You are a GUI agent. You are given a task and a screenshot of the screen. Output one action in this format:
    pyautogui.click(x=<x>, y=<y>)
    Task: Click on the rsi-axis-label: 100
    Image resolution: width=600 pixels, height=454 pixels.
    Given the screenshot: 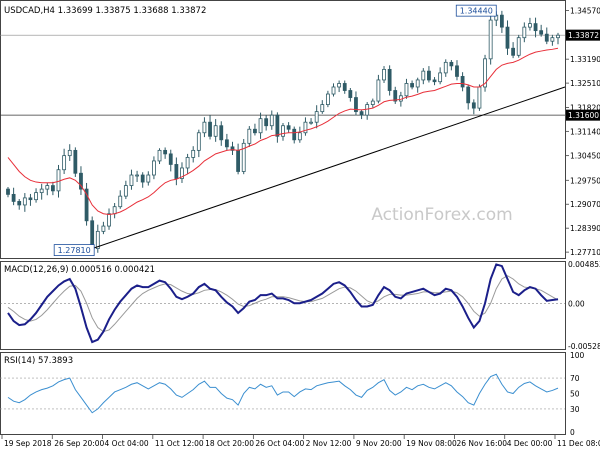 What is the action you would take?
    pyautogui.click(x=577, y=355)
    